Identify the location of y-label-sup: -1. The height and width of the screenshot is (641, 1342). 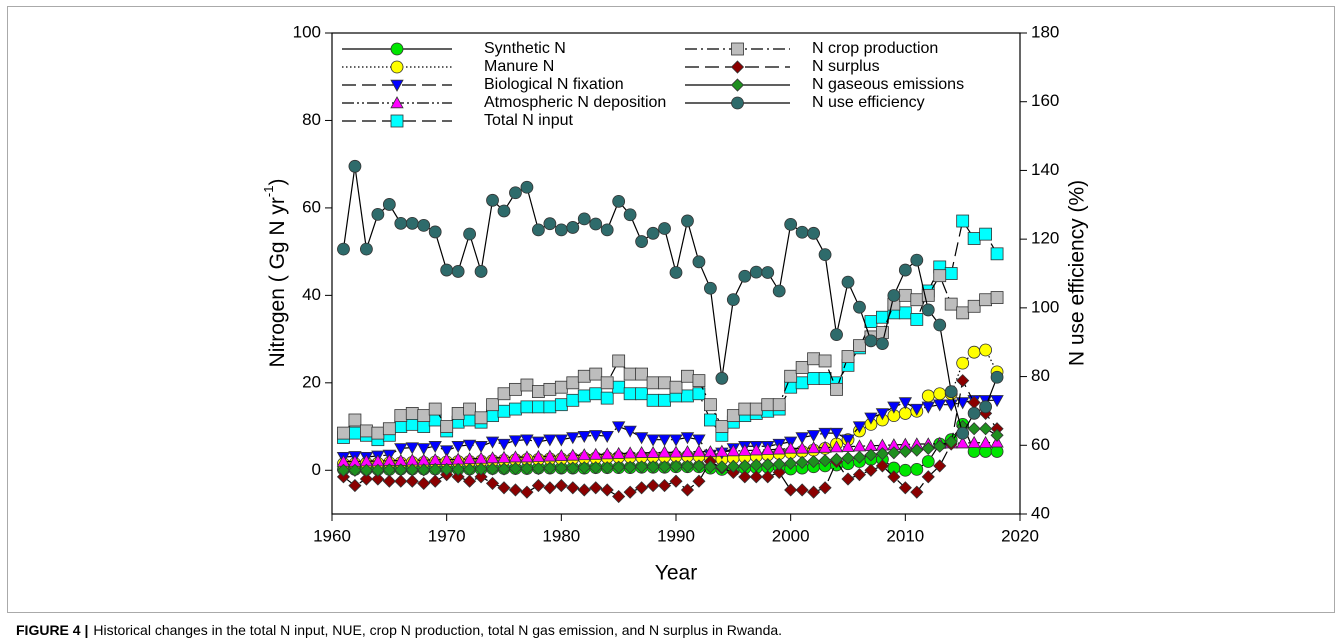
(268, 192).